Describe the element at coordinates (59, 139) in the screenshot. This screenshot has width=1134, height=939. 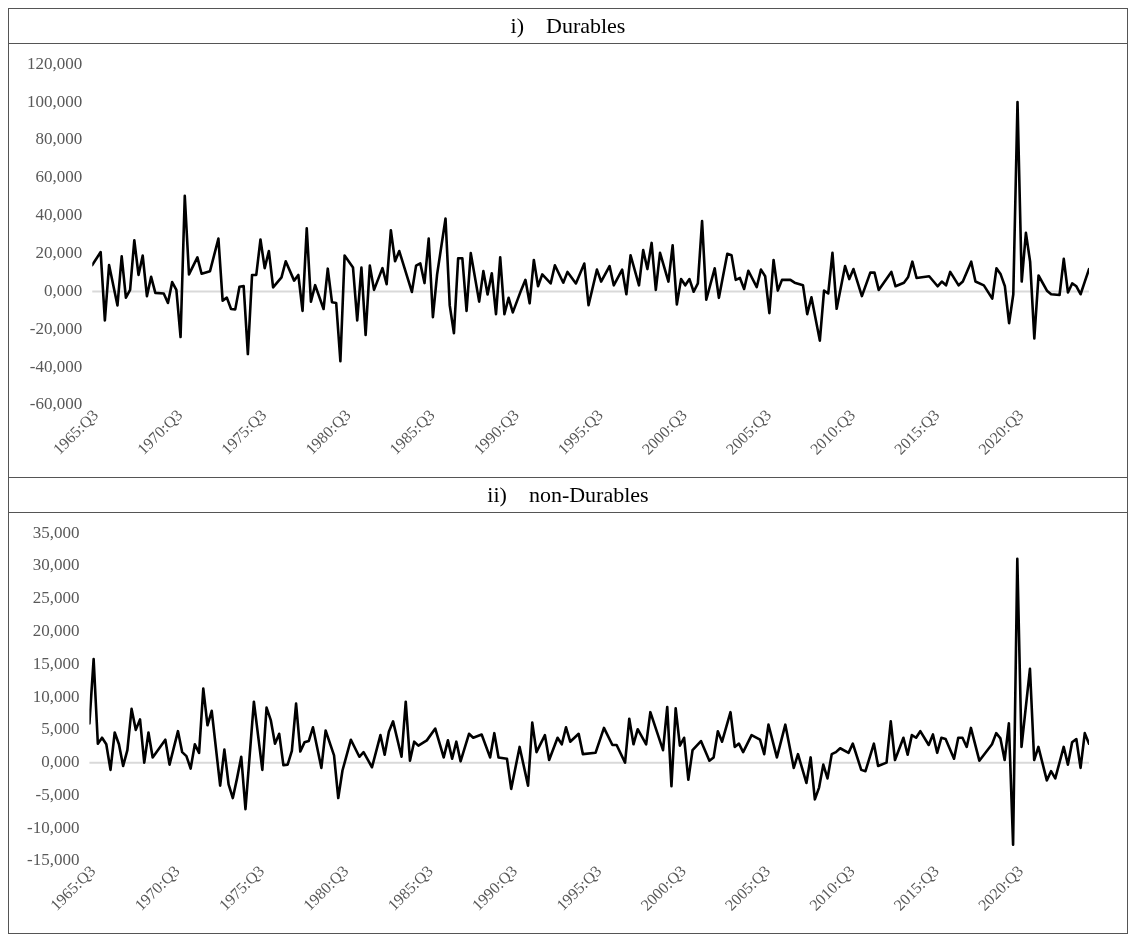
I see `y-tick-label: 80,000` at that location.